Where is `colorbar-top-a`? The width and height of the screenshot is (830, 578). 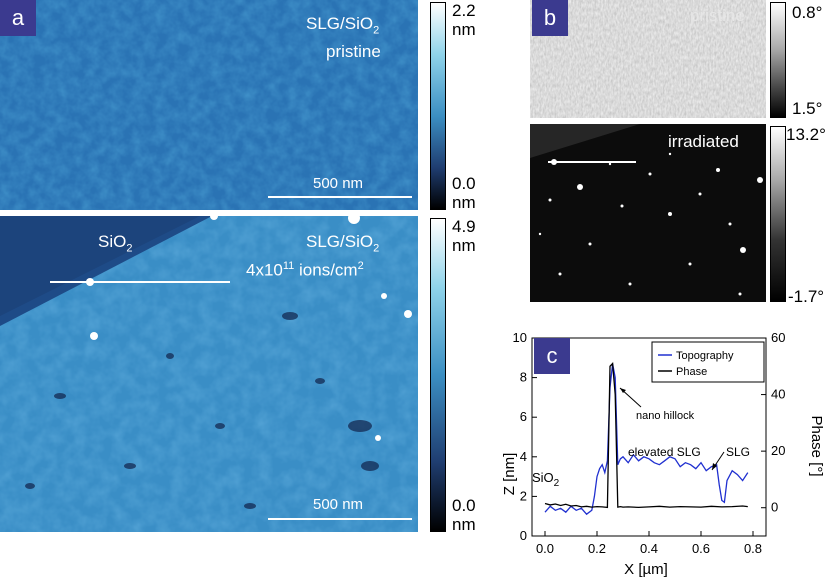 colorbar-top-a is located at coordinates (438, 106).